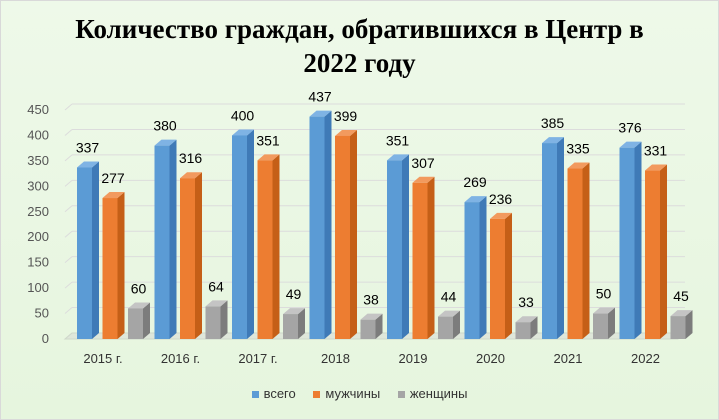  I want to click on legend: всего мужчины женщины, so click(359, 393).